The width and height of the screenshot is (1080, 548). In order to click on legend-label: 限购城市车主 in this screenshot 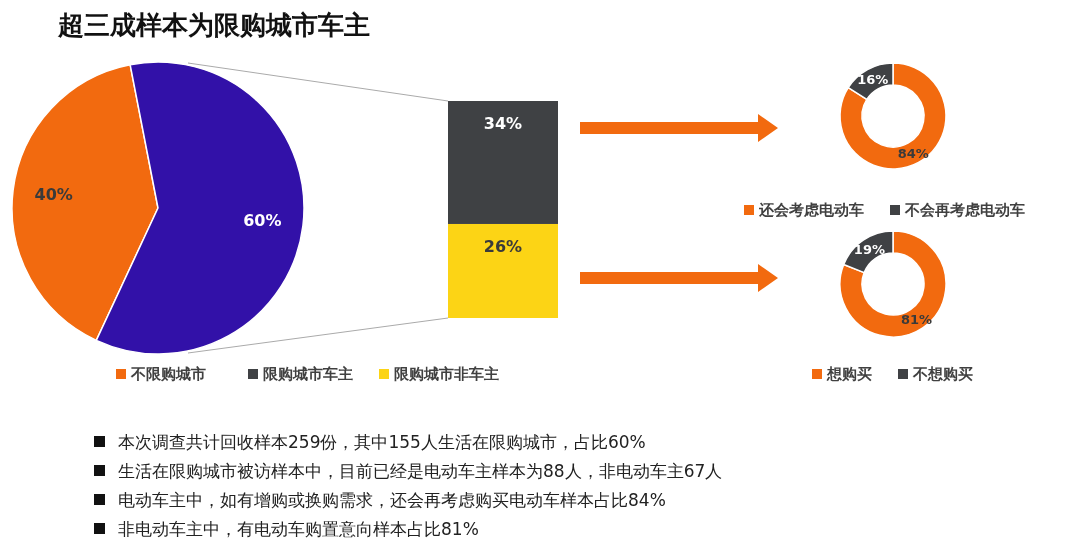, I will do `click(308, 374)`.